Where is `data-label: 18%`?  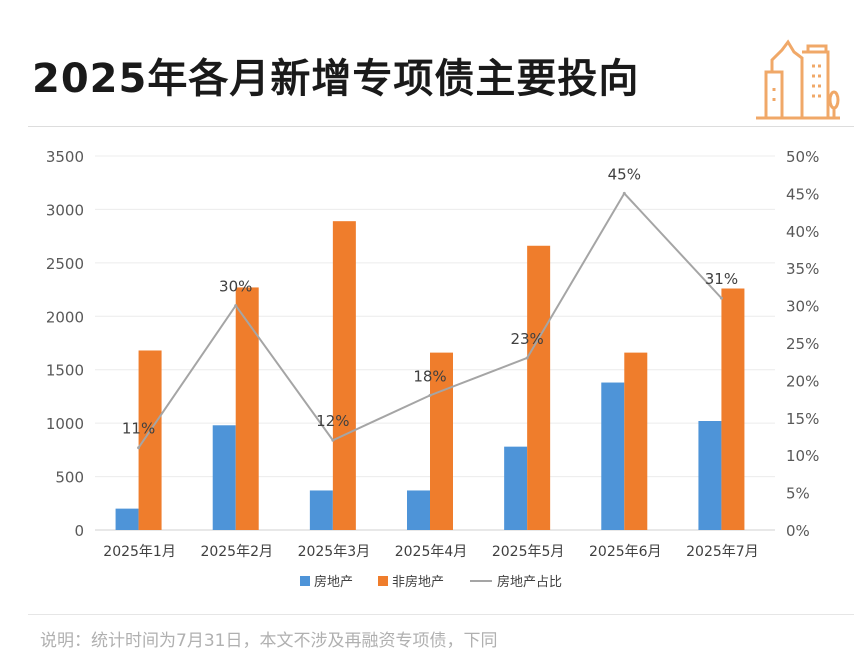 data-label: 18% is located at coordinates (429, 376).